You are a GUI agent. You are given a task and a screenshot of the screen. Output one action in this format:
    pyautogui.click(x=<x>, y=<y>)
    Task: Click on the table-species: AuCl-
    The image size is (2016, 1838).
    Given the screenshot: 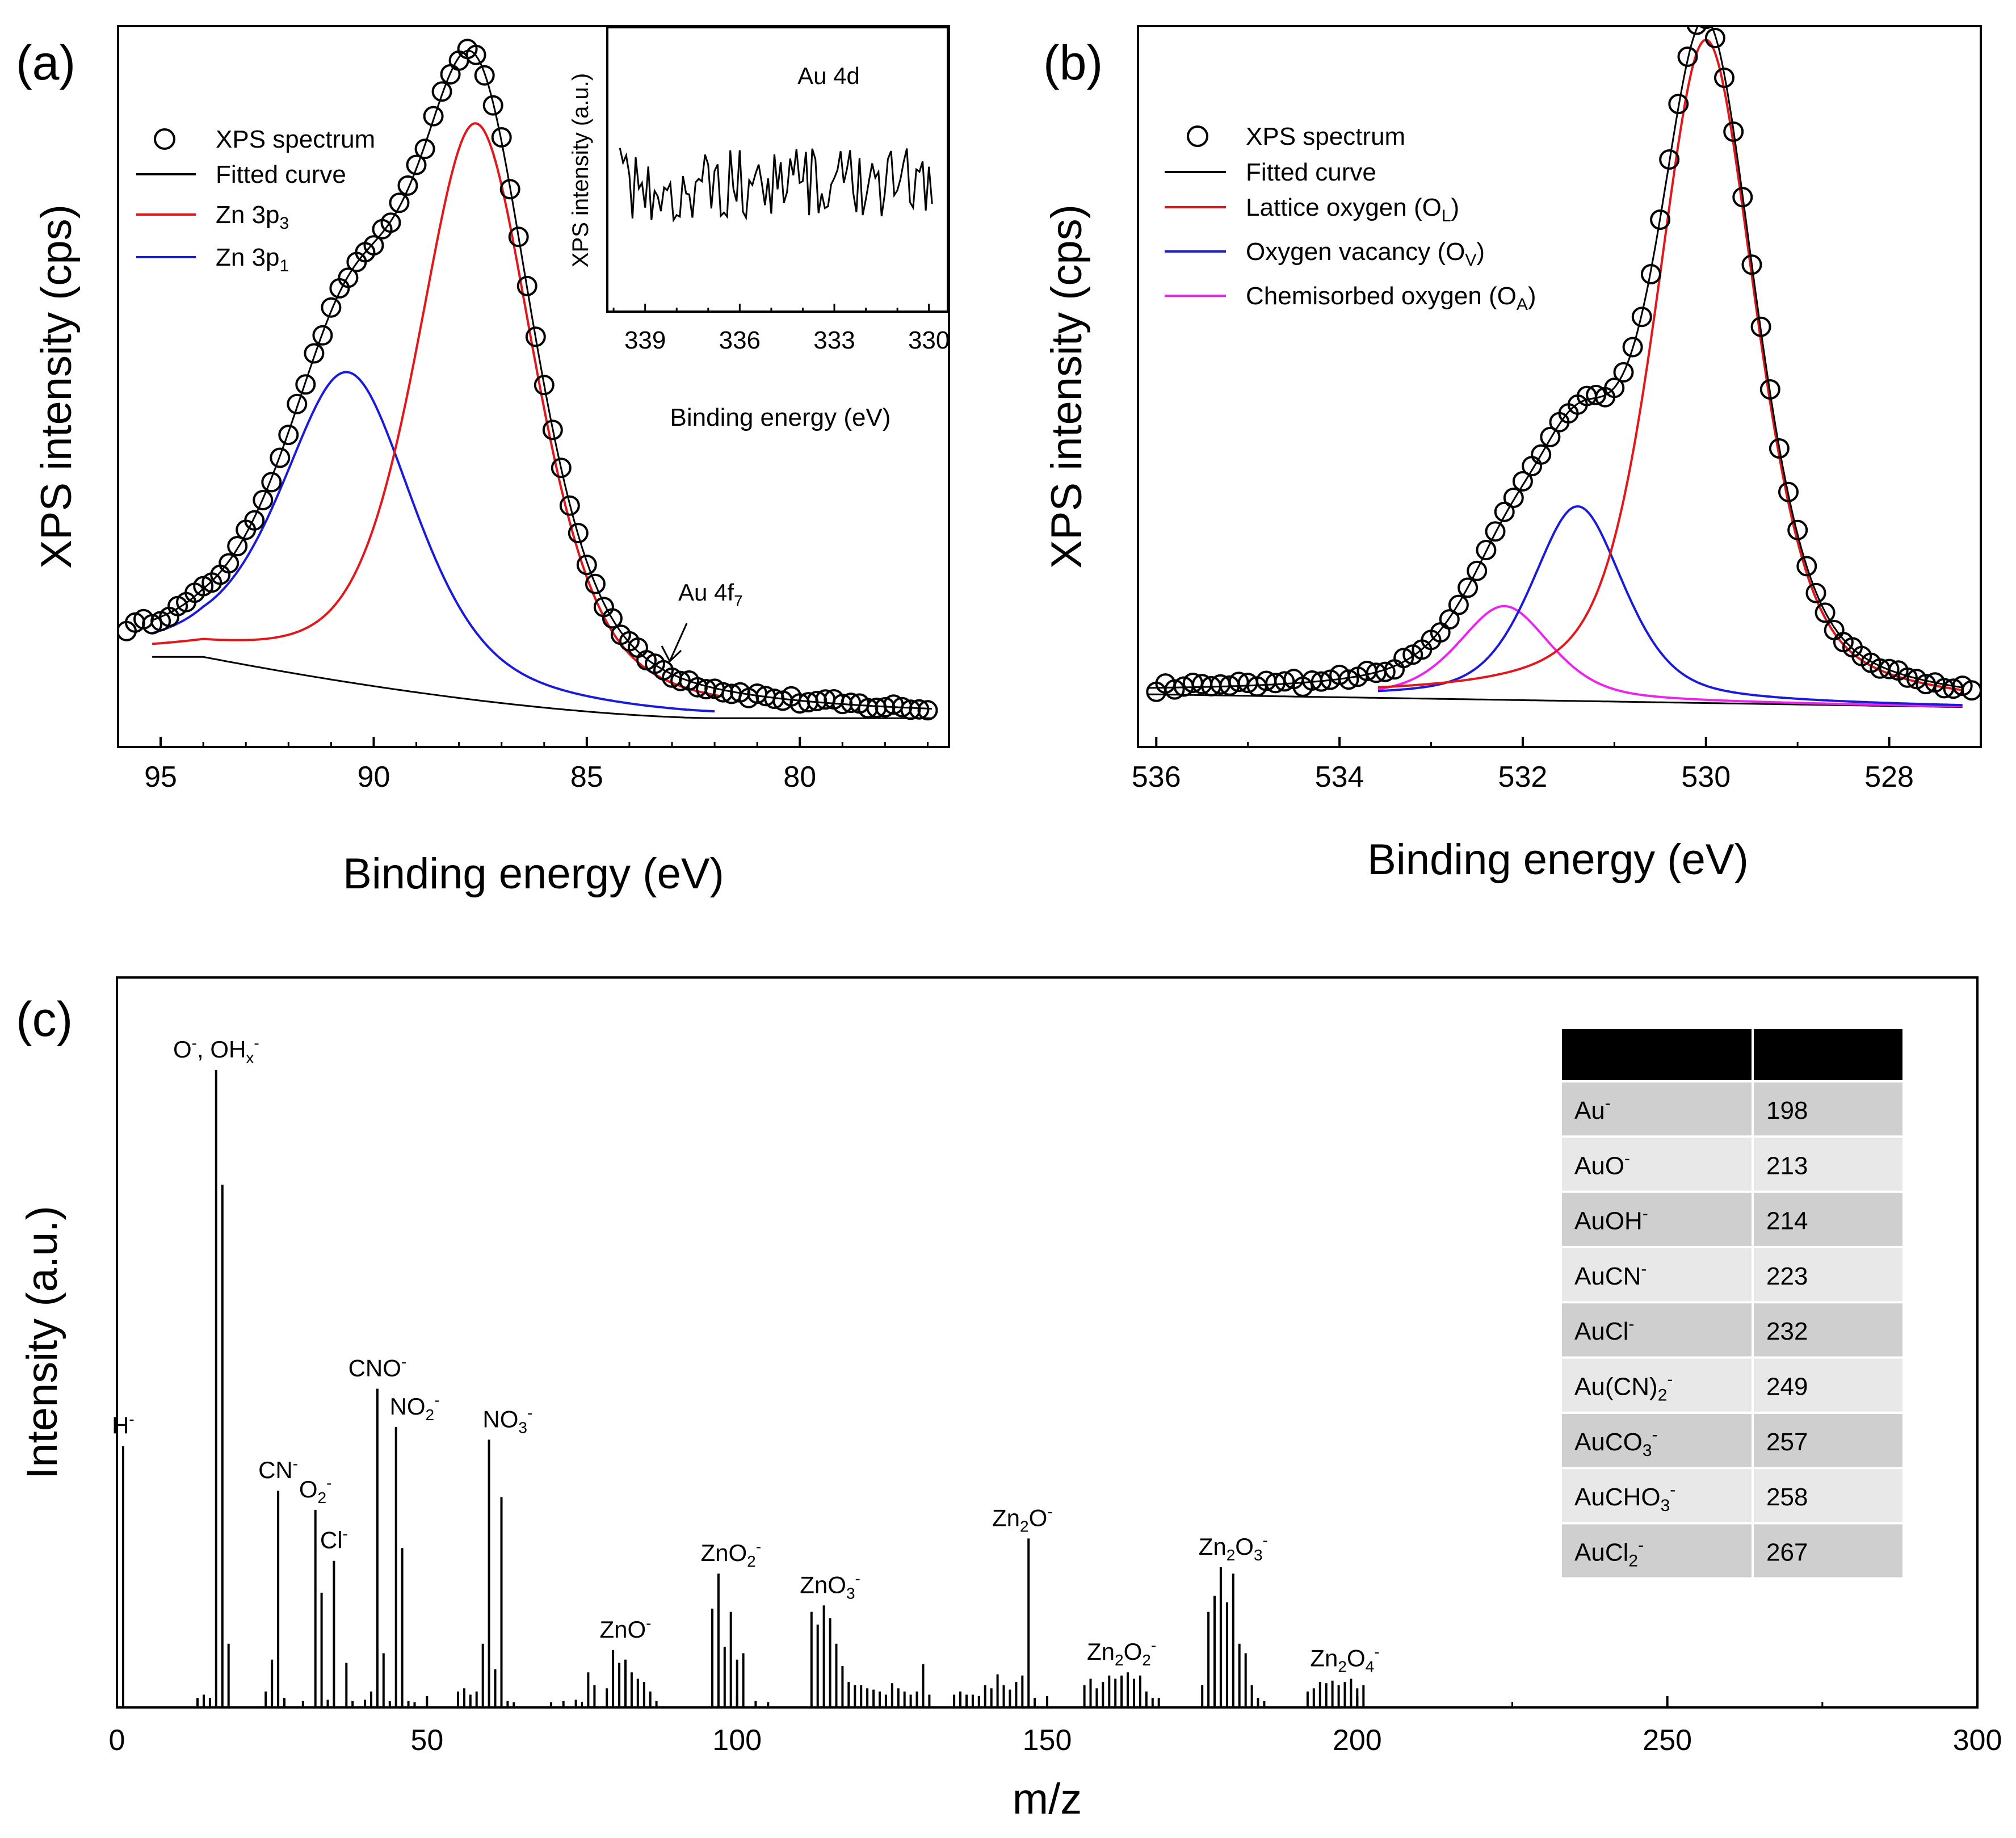 What is the action you would take?
    pyautogui.click(x=1604, y=1330)
    